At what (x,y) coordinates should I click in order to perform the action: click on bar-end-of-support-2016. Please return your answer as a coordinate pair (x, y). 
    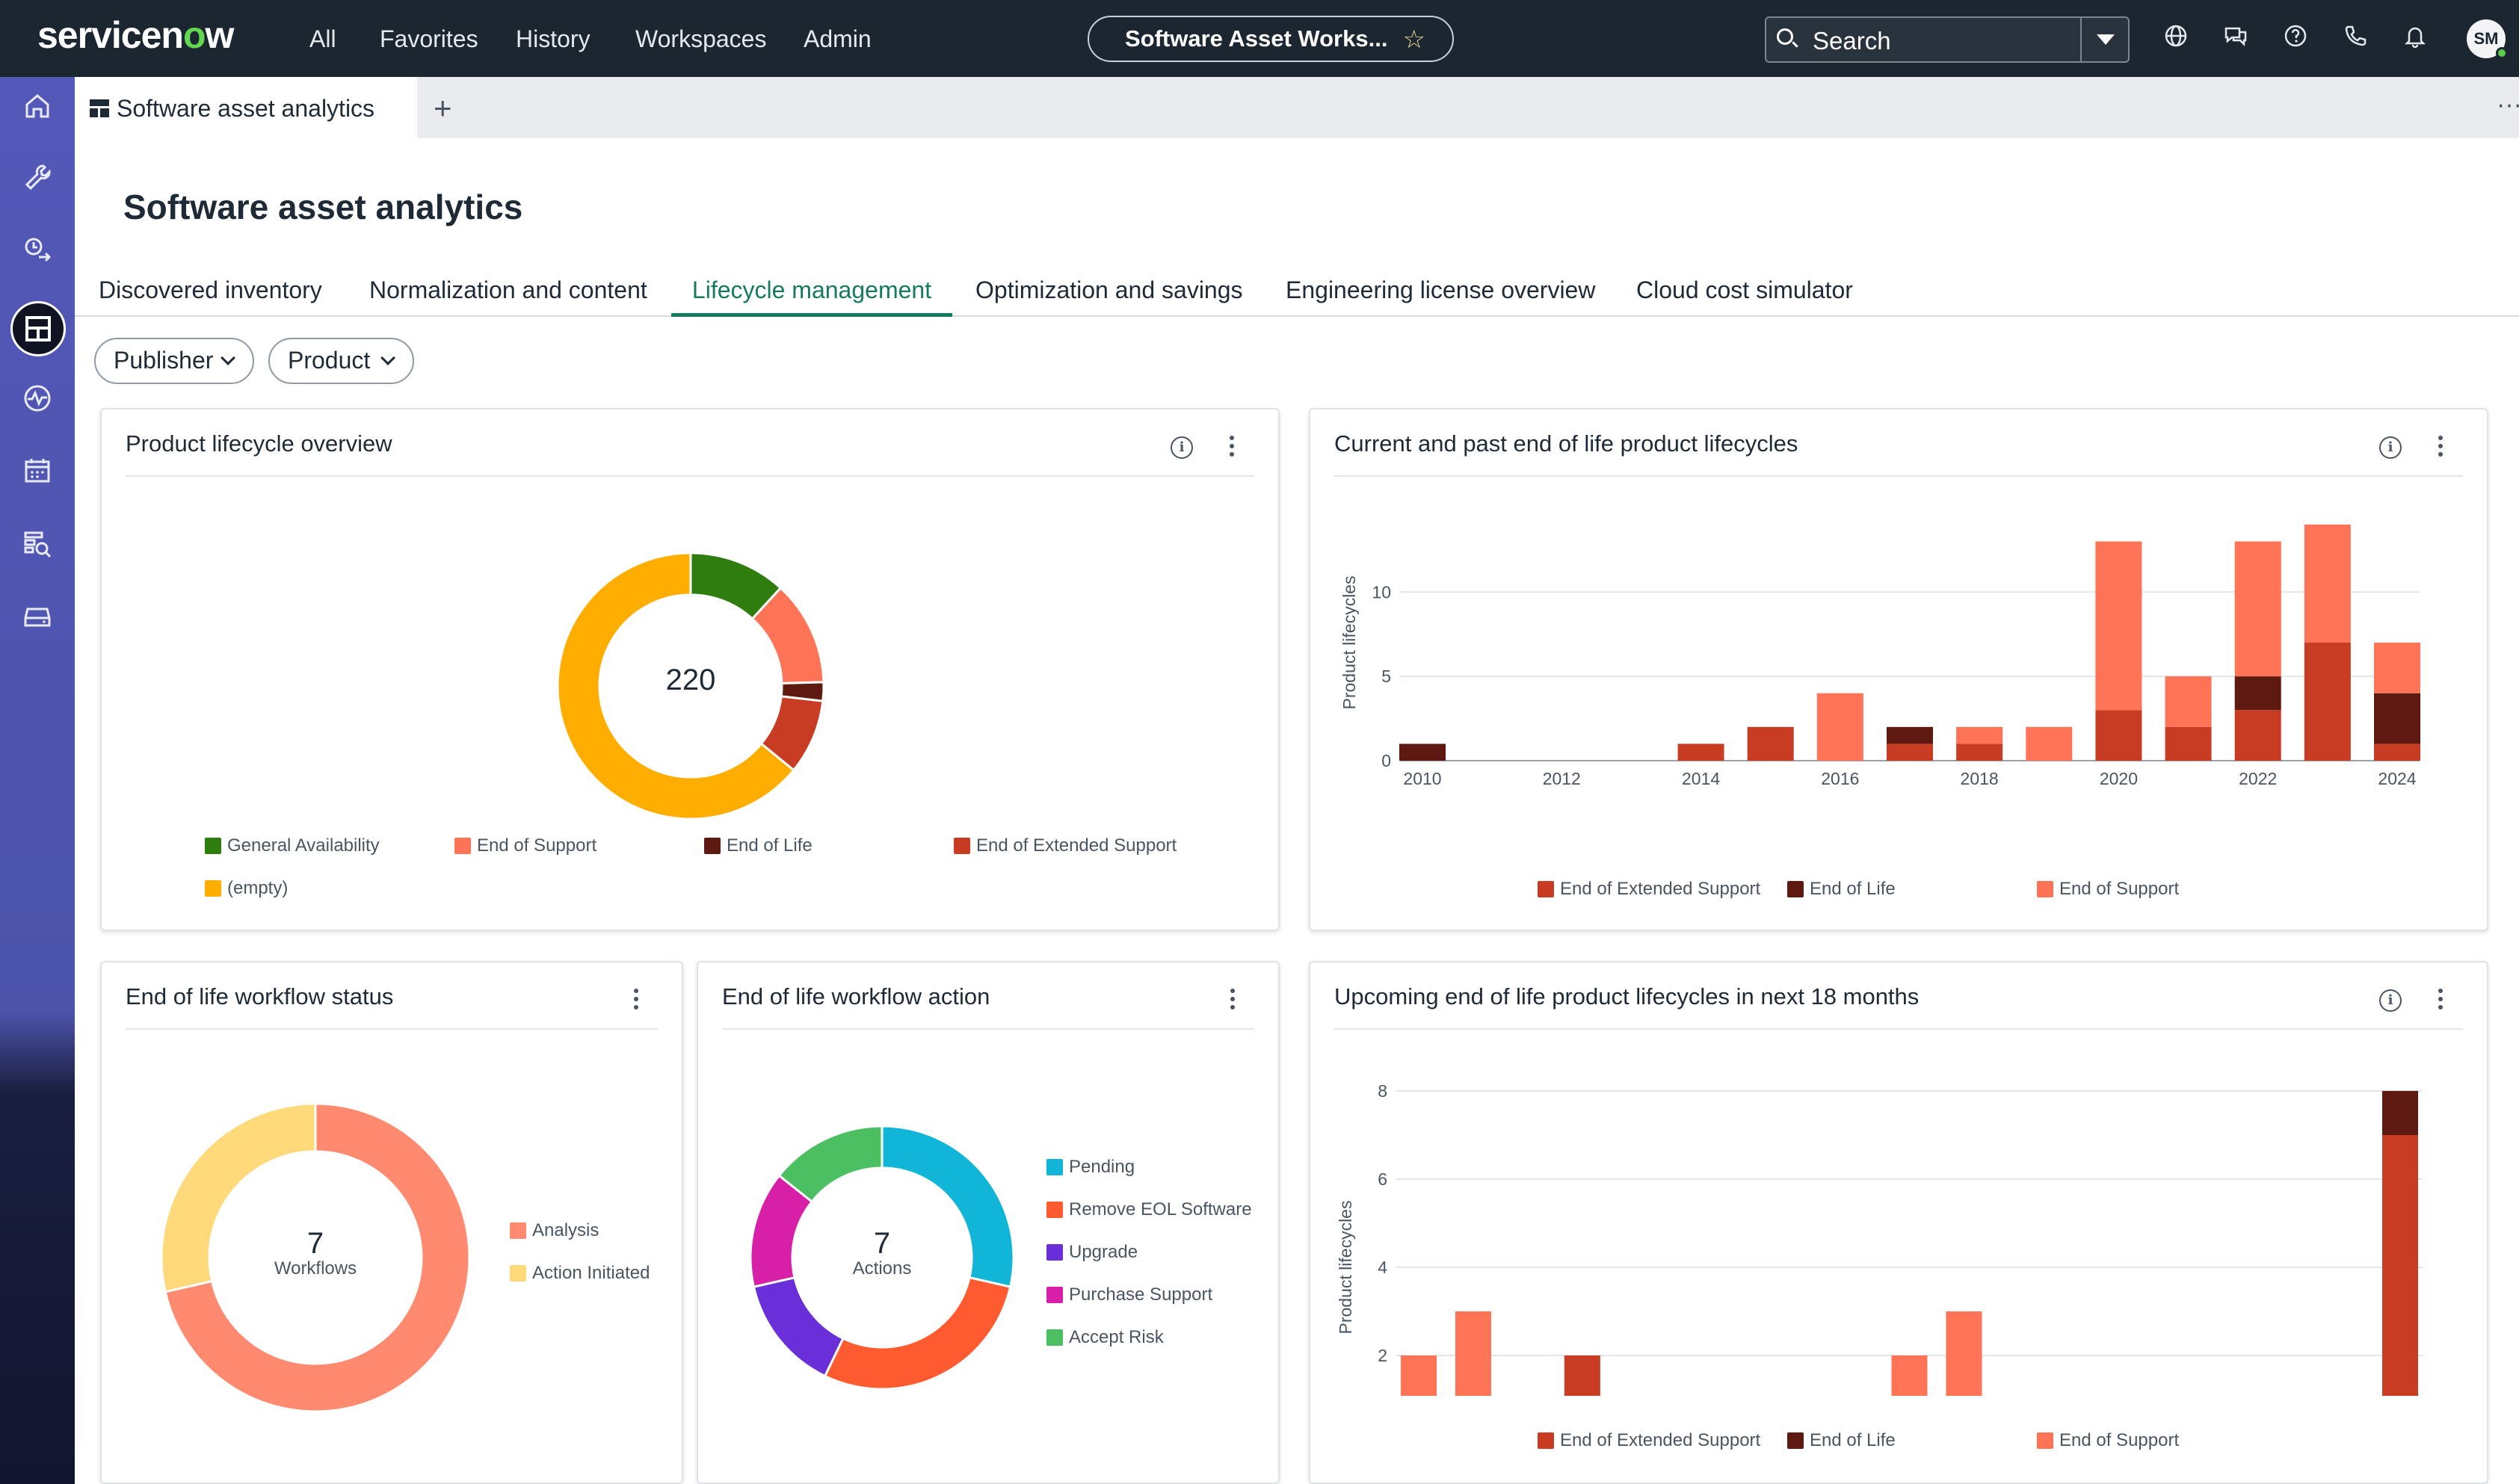
    Looking at the image, I should click on (1840, 727).